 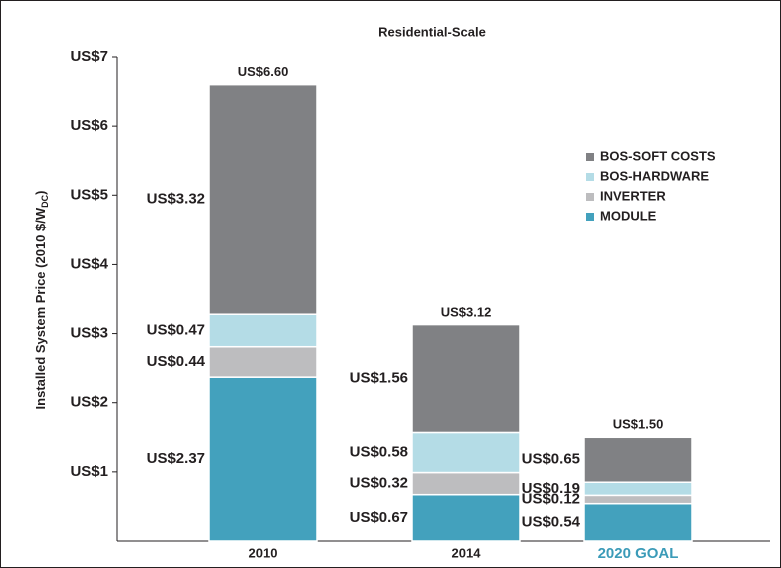 What do you see at coordinates (654, 175) in the screenshot?
I see `legend-label: BOS-HARDWARE` at bounding box center [654, 175].